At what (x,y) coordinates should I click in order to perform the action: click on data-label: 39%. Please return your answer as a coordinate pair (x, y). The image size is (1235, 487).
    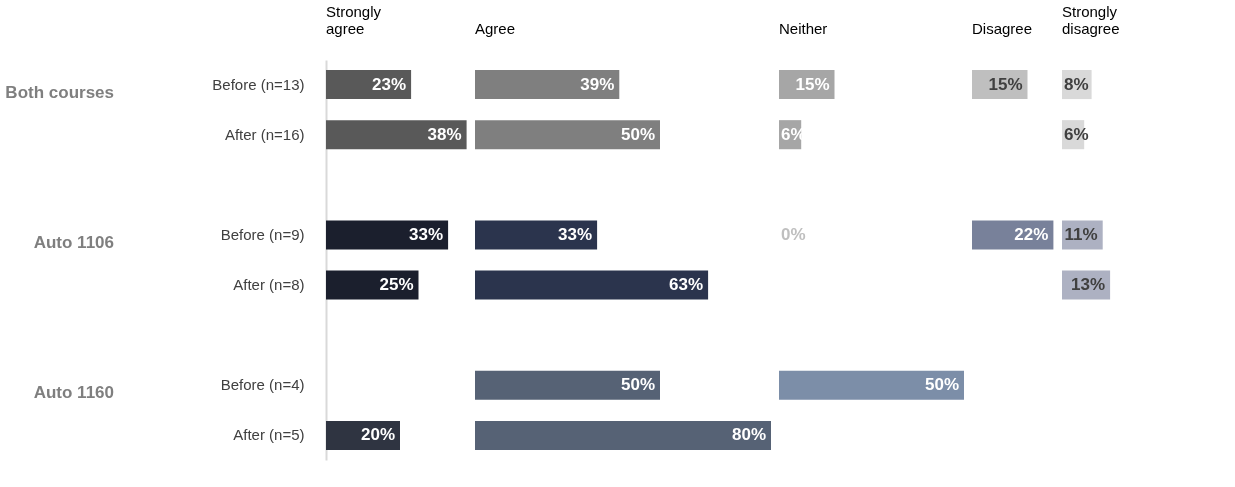
    Looking at the image, I should click on (597, 84).